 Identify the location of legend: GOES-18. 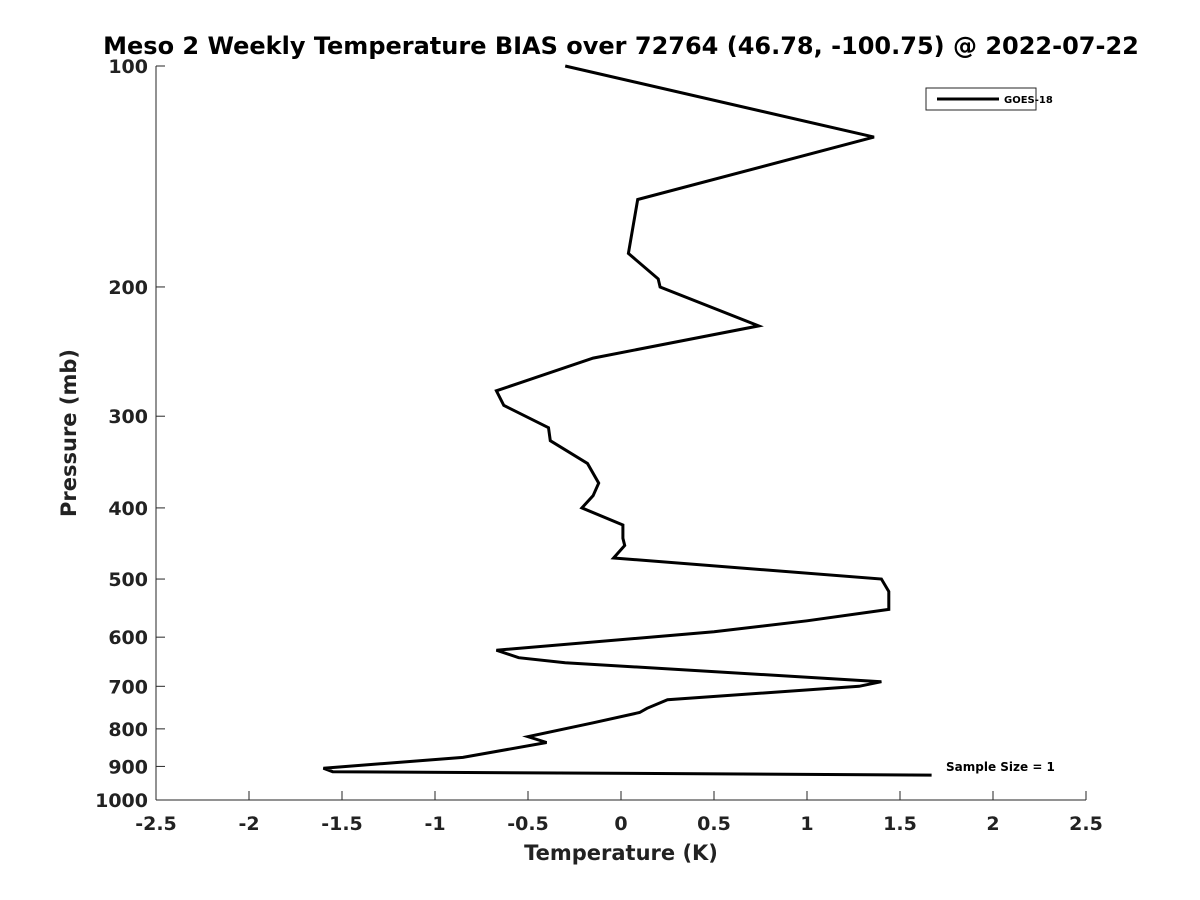
(989, 99).